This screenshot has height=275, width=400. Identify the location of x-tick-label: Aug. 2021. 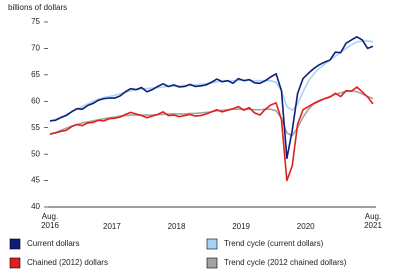
(373, 221).